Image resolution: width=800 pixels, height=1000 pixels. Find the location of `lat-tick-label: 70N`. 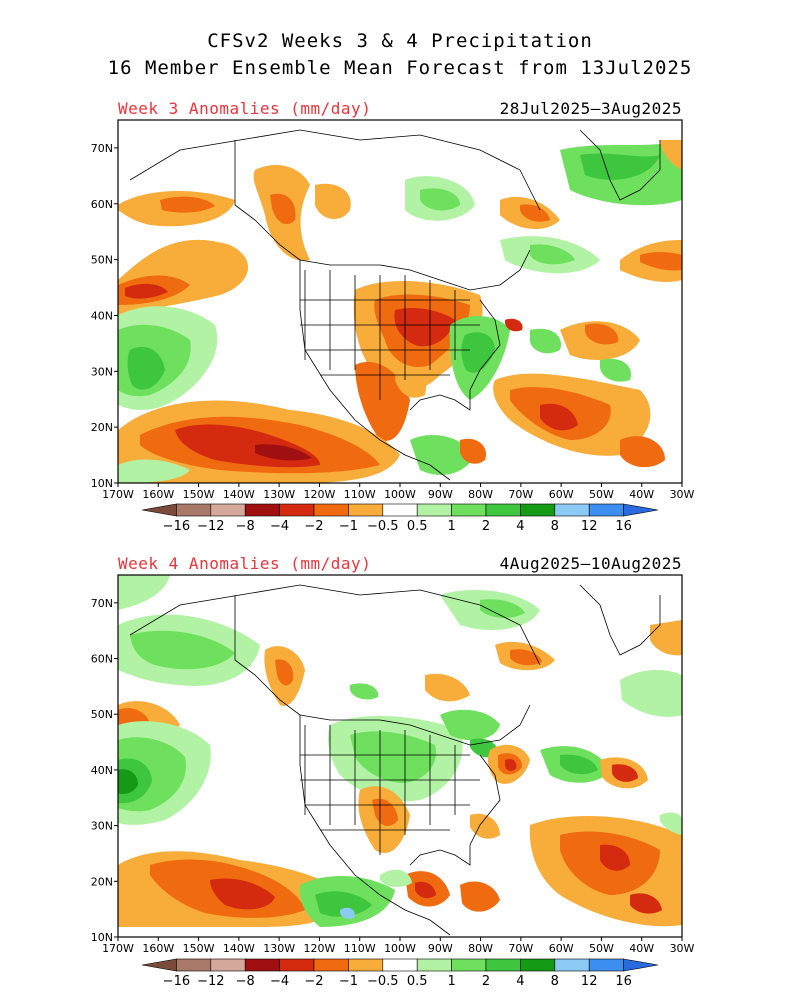

lat-tick-label: 70N is located at coordinates (102, 603).